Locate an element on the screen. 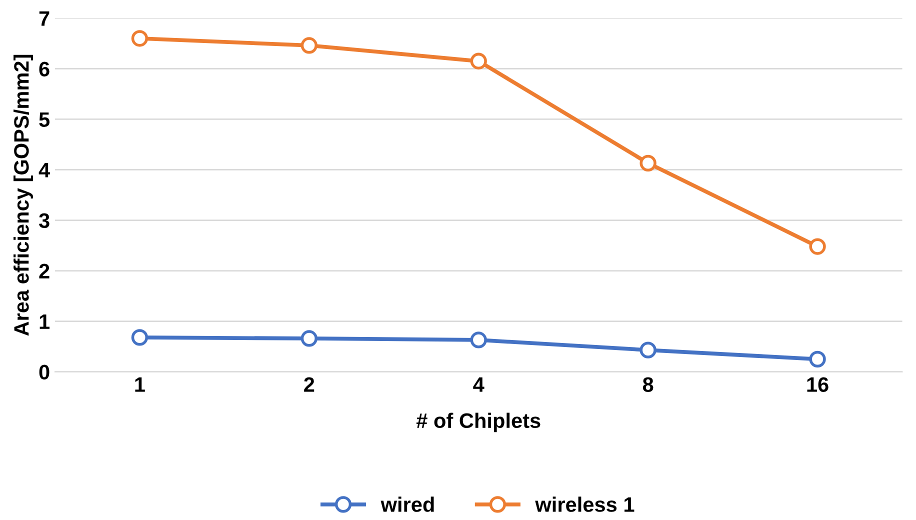  y-tick-label: 4 is located at coordinates (44, 170).